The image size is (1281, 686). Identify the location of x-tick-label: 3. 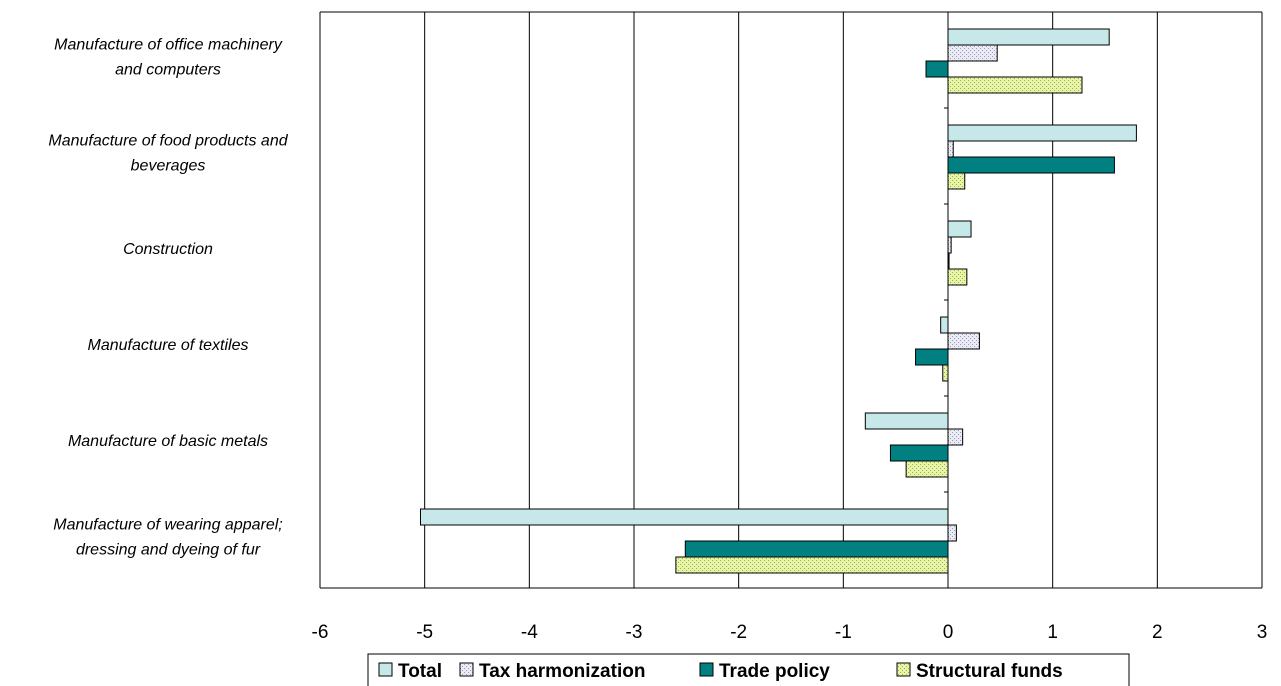
(1262, 632).